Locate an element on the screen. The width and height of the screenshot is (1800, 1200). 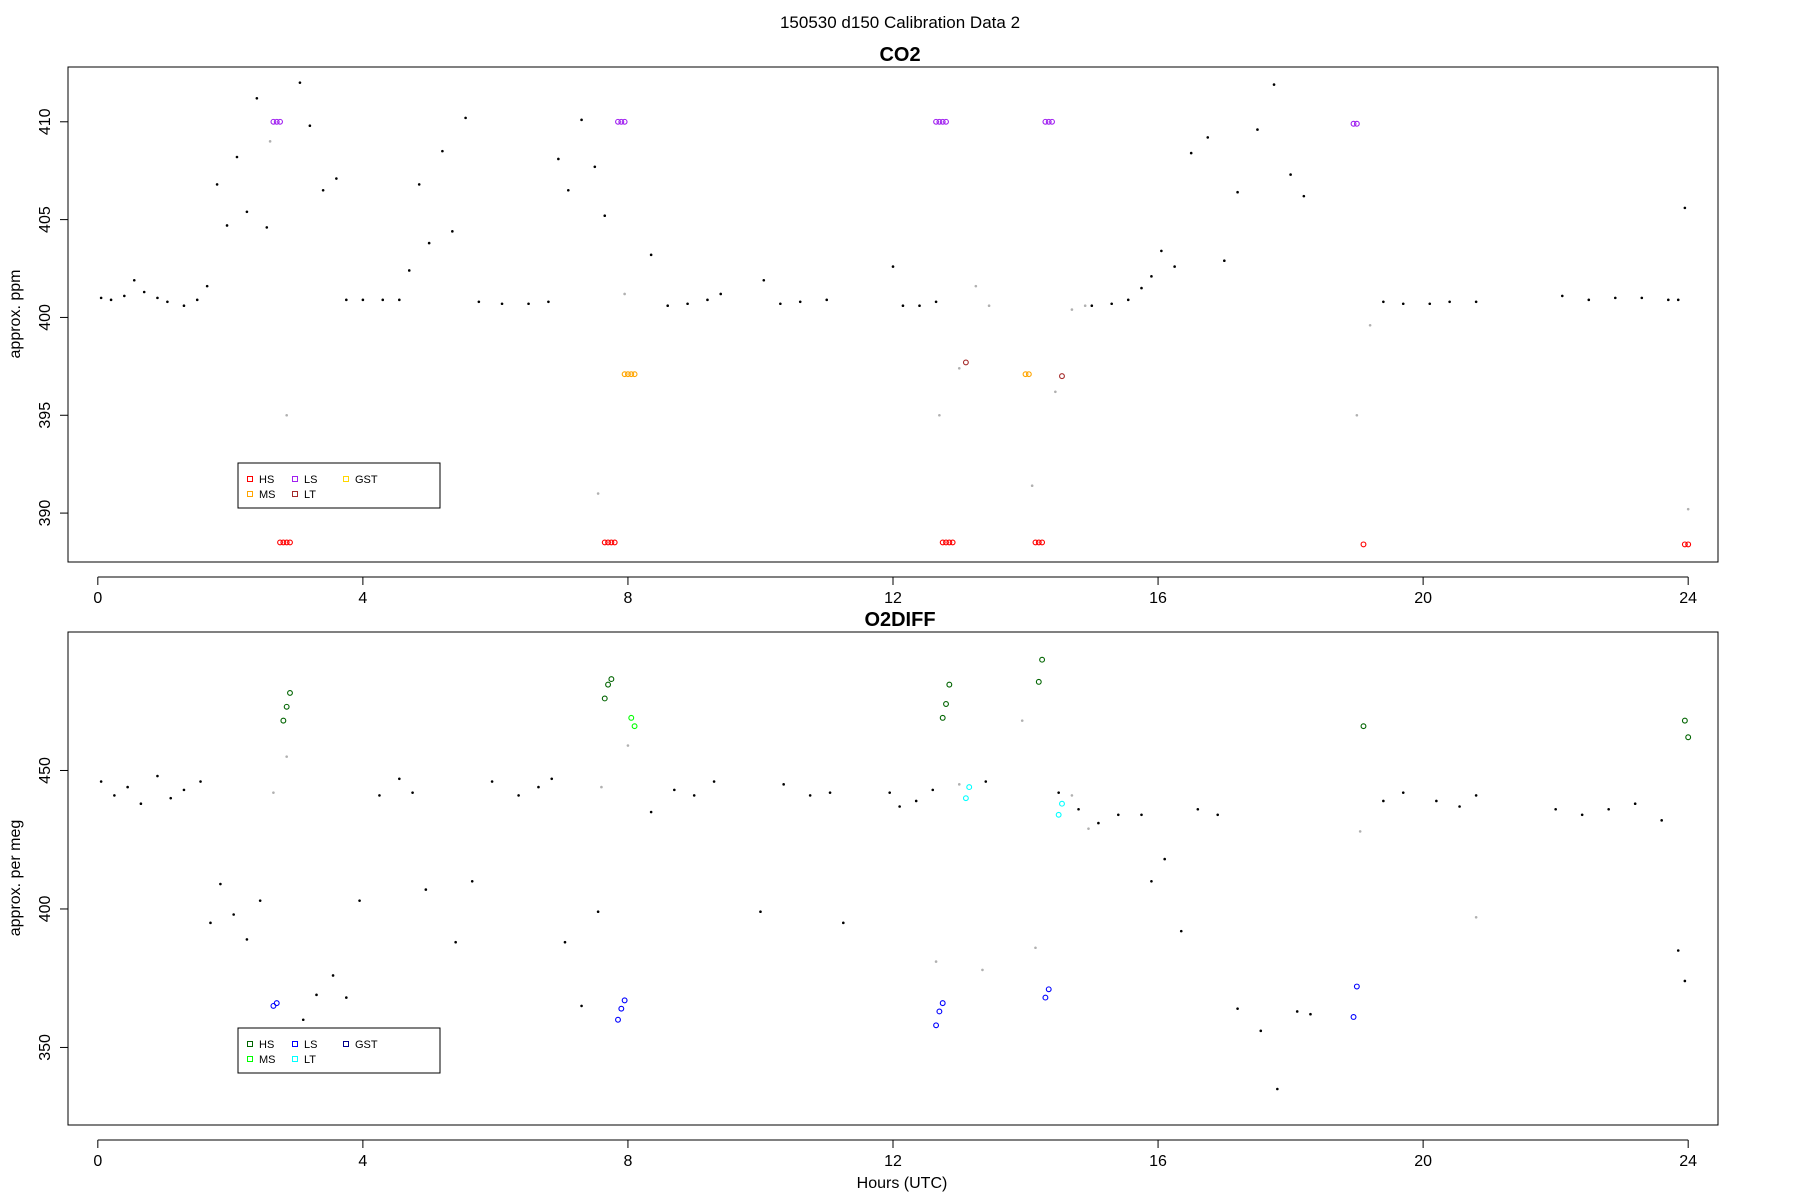
x-tick-label: 24 is located at coordinates (1688, 1161).